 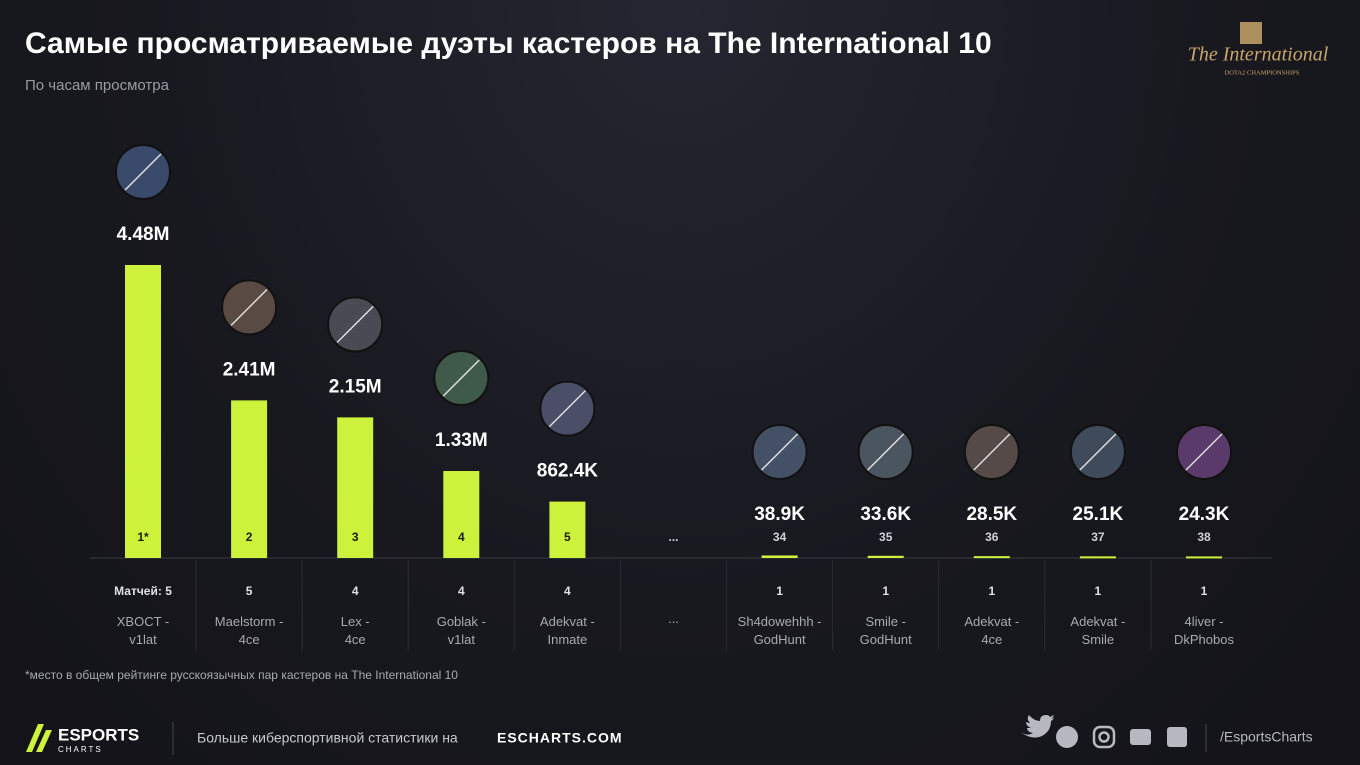 What do you see at coordinates (992, 630) in the screenshot?
I see `category-label: Adekvat - 4ce` at bounding box center [992, 630].